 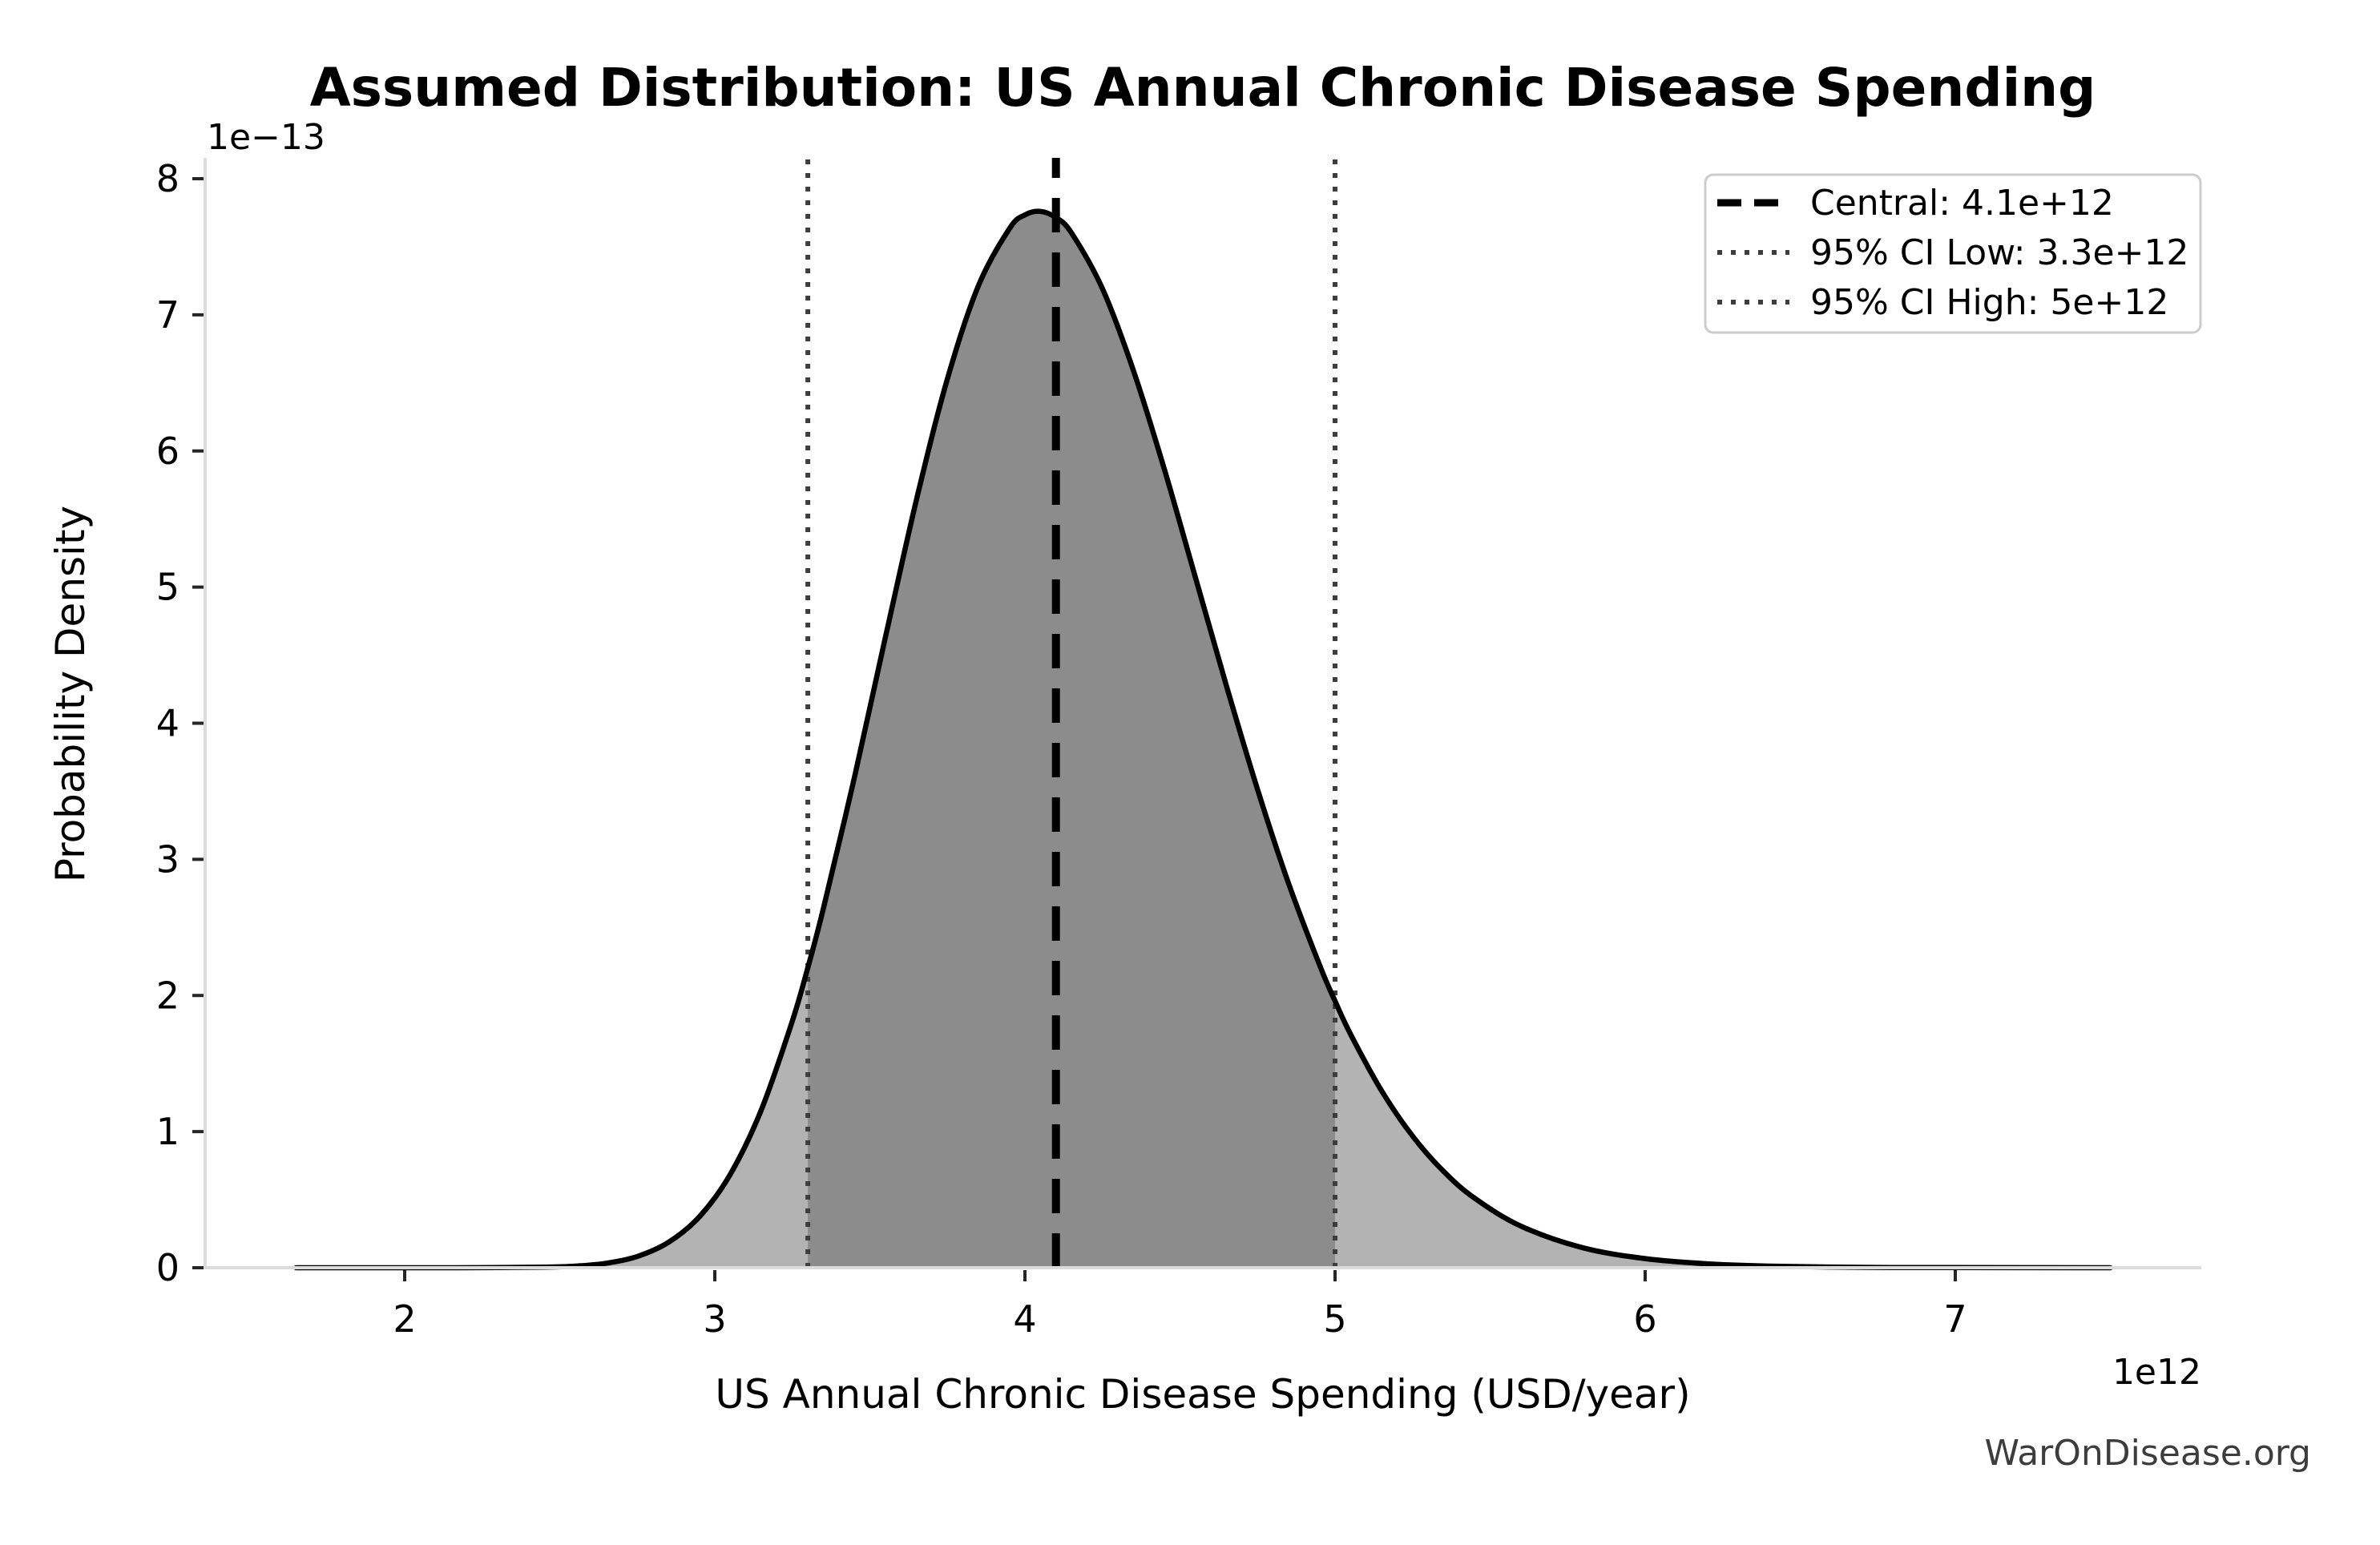 I want to click on legend-ci-low-label: 95% CI Low: 3.3e+12, so click(x=1999, y=253).